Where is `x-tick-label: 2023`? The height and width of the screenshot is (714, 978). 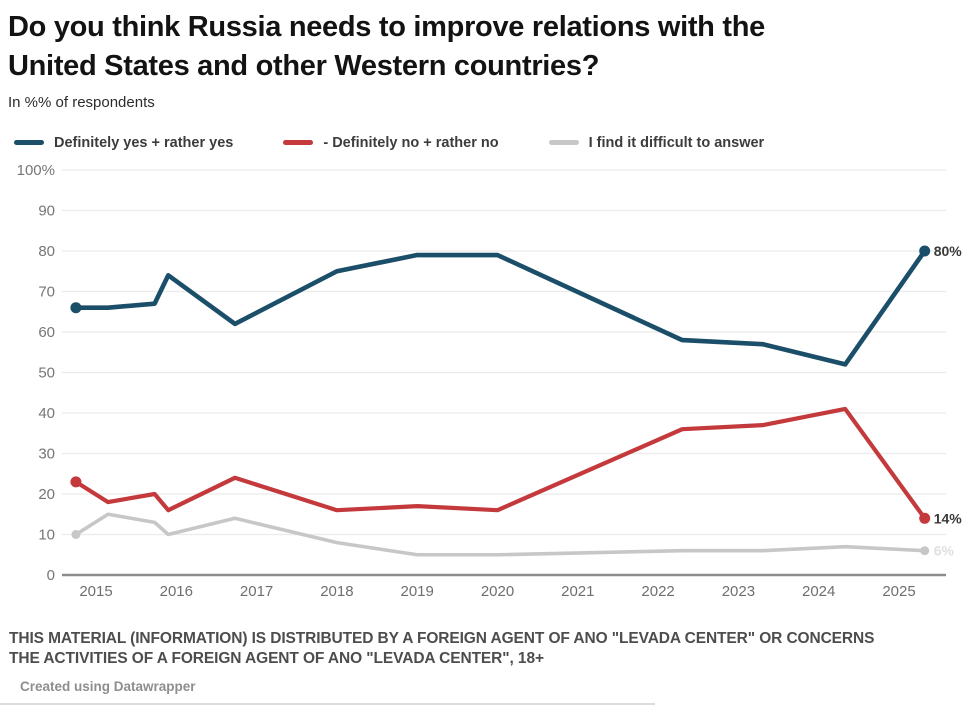 x-tick-label: 2023 is located at coordinates (738, 591).